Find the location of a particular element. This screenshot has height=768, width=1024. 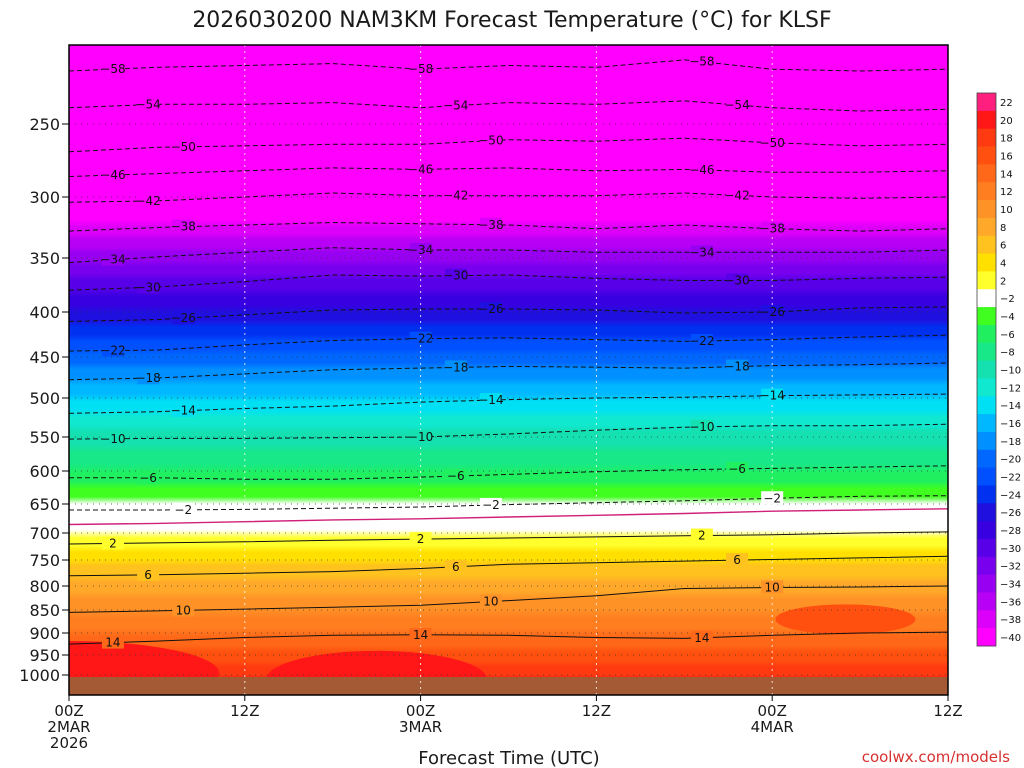

contour-label: 6 is located at coordinates (737, 560).